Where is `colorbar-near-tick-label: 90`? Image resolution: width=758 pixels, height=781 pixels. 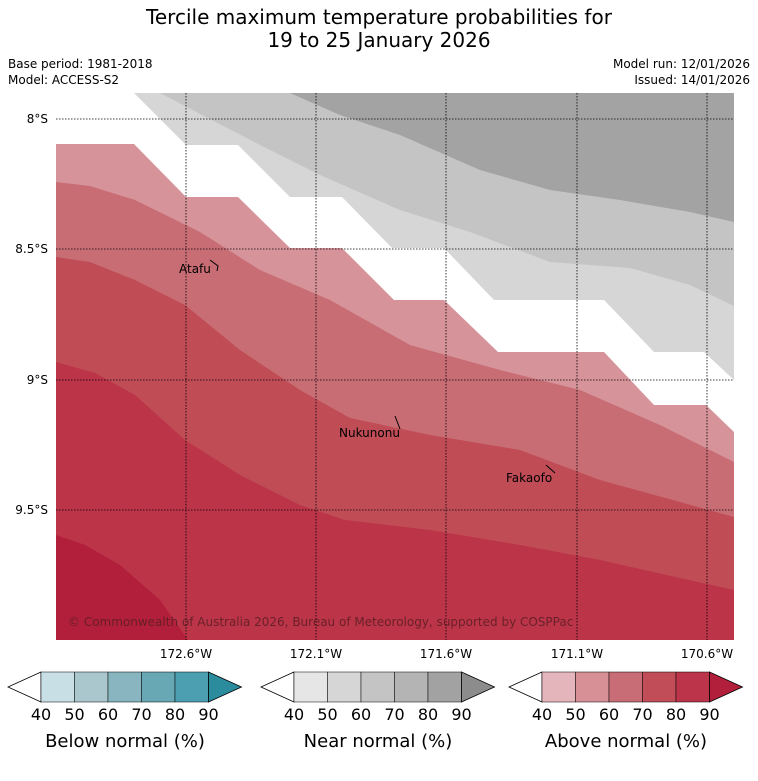 colorbar-near-tick-label: 90 is located at coordinates (461, 714).